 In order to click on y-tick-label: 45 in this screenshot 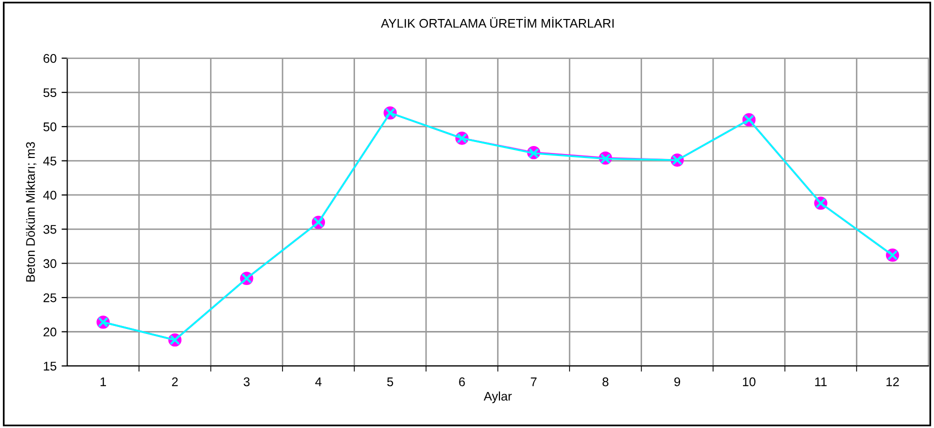, I will do `click(49, 161)`.